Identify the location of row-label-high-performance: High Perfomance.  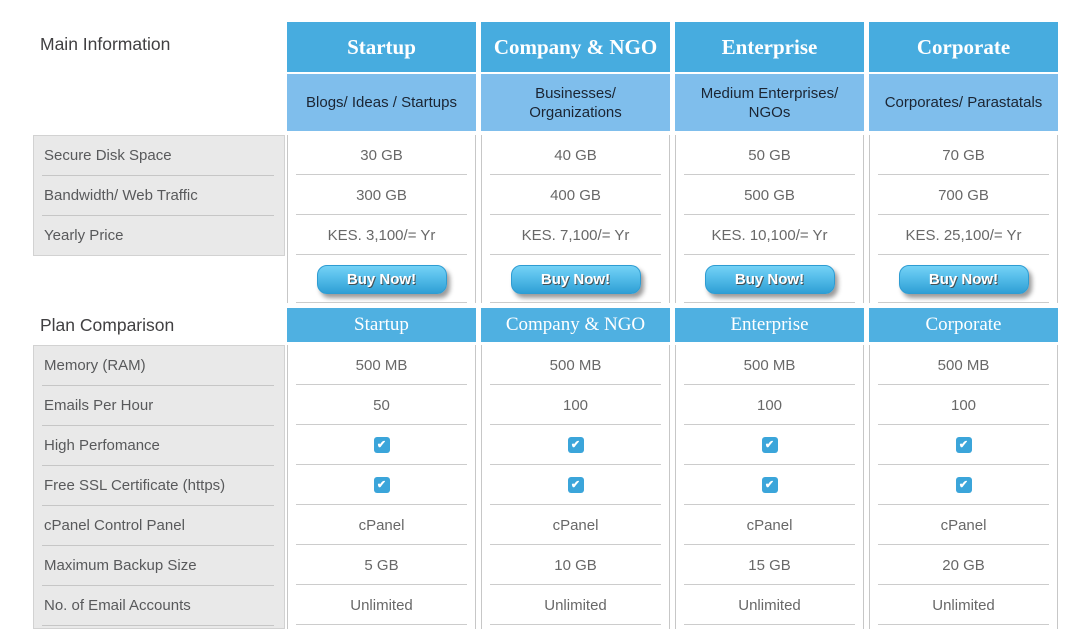
(159, 446).